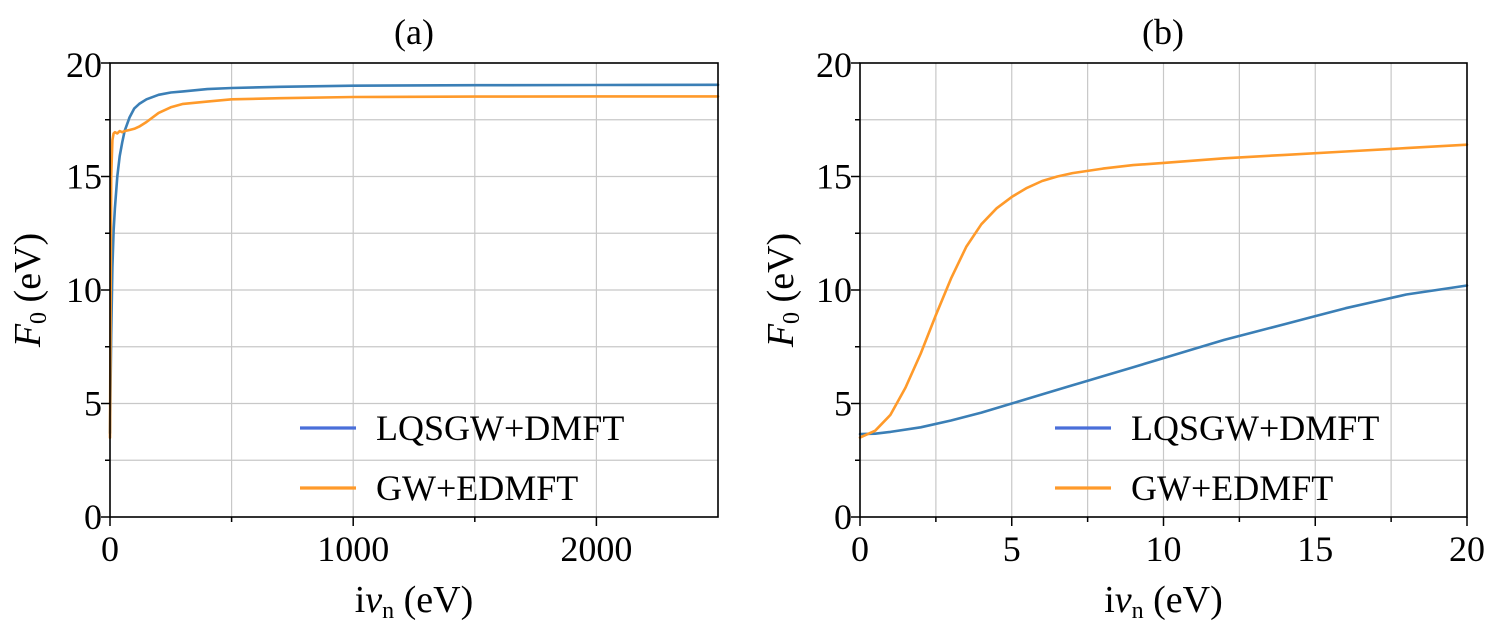 This screenshot has height=634, width=1494. I want to click on panel-title: (b), so click(1163, 32).